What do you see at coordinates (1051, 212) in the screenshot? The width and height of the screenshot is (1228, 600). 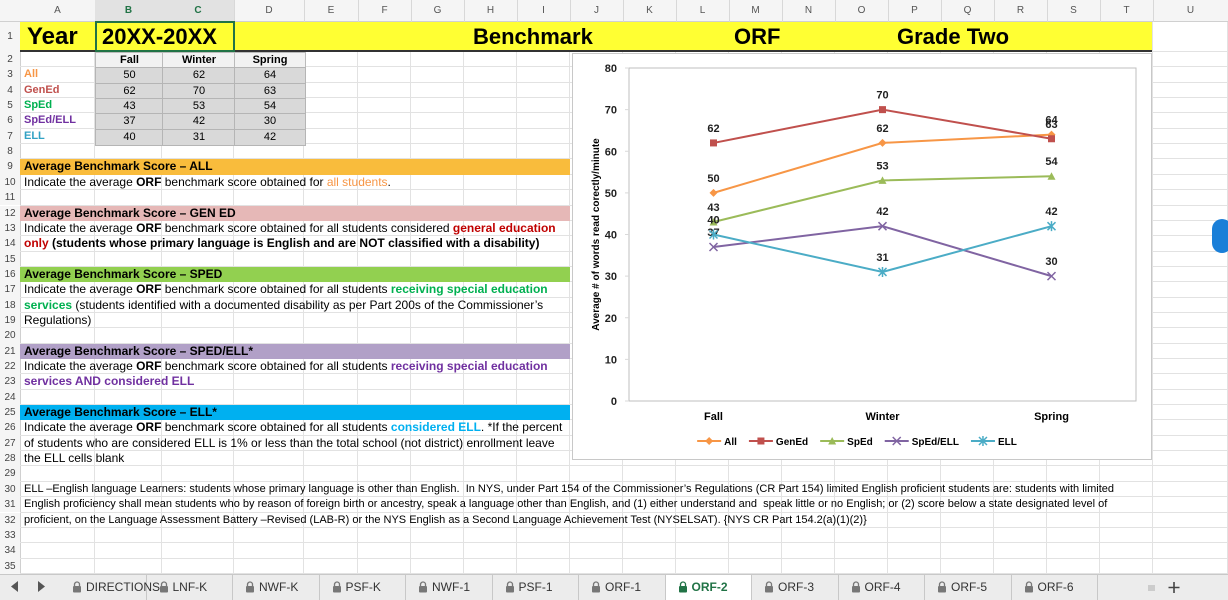 I see `data-label: 42` at bounding box center [1051, 212].